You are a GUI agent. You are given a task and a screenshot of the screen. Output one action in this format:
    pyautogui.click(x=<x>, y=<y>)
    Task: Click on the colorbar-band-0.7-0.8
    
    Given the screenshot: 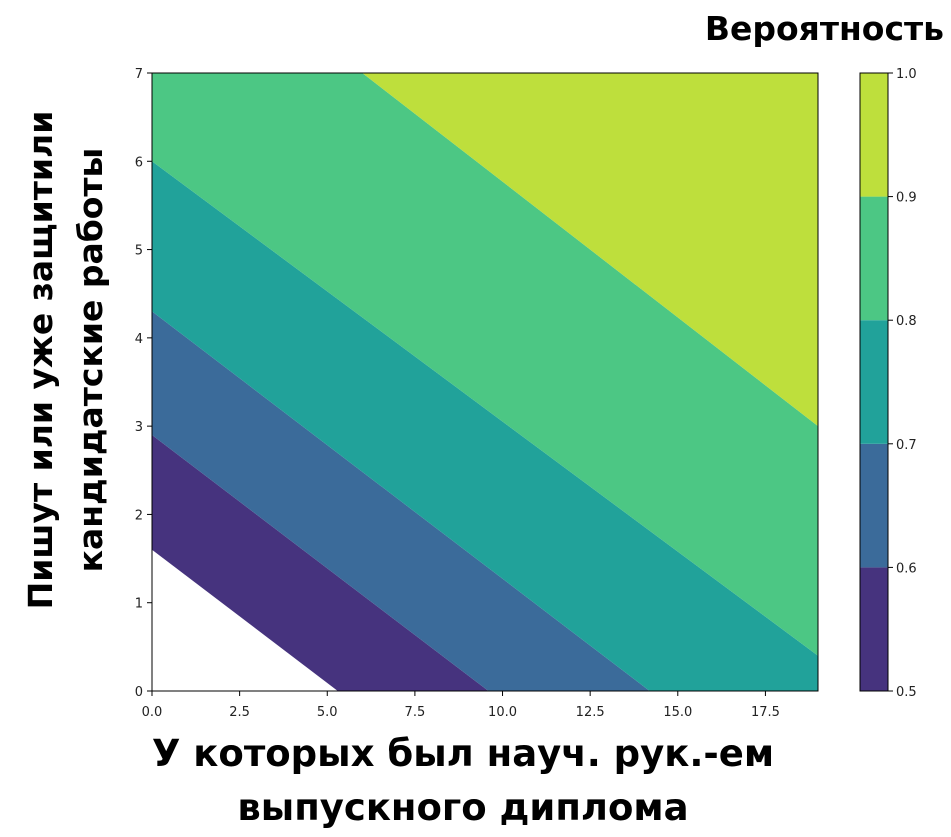 What is the action you would take?
    pyautogui.click(x=874, y=382)
    